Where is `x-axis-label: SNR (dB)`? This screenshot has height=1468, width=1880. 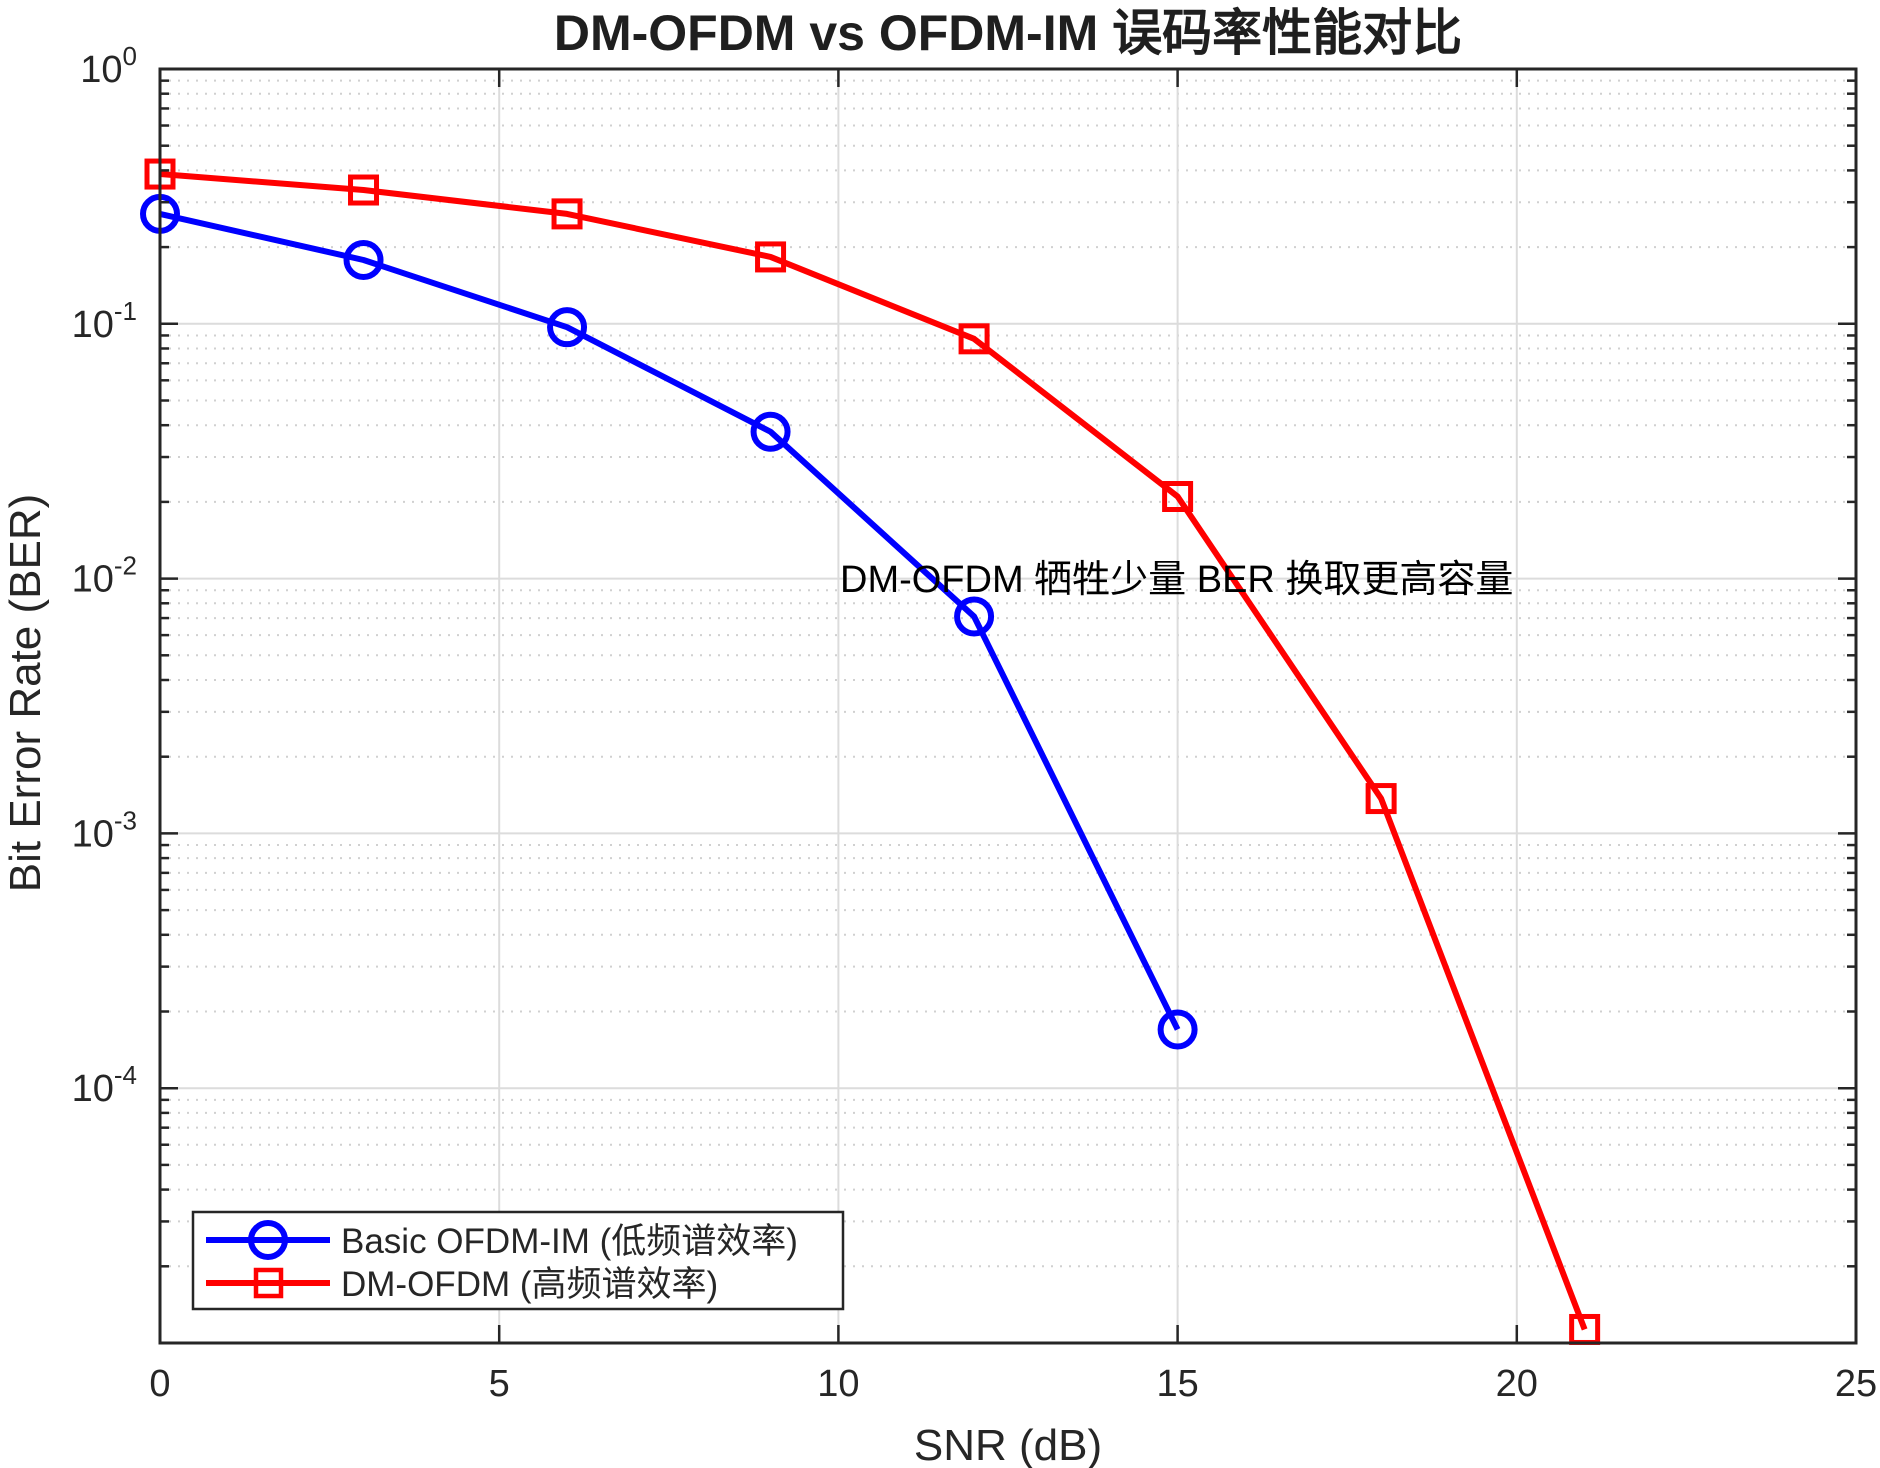 x-axis-label: SNR (dB) is located at coordinates (1008, 1444).